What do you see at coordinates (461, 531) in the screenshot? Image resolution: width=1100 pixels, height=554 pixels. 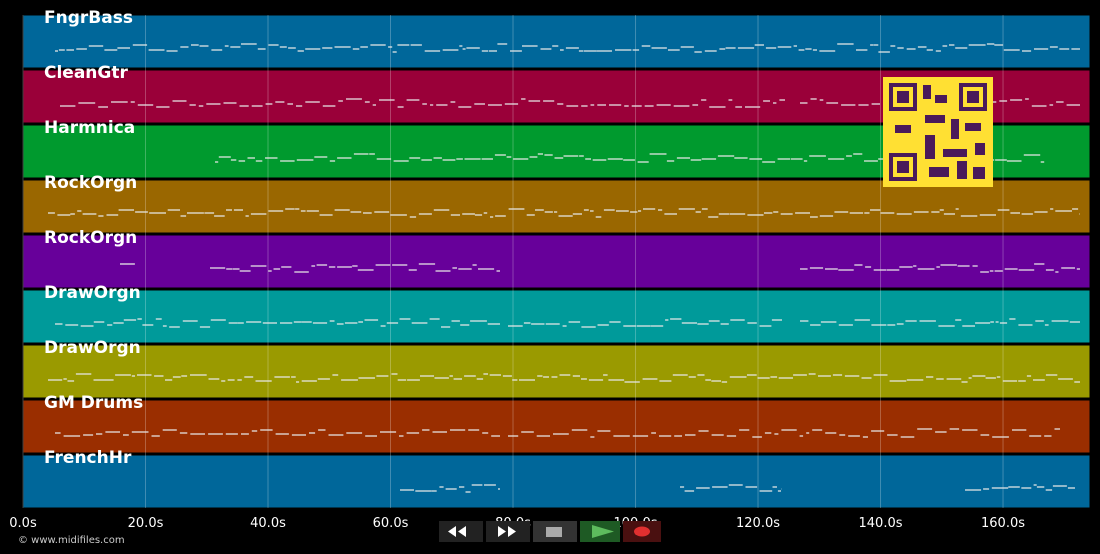 I see `rewind-button` at bounding box center [461, 531].